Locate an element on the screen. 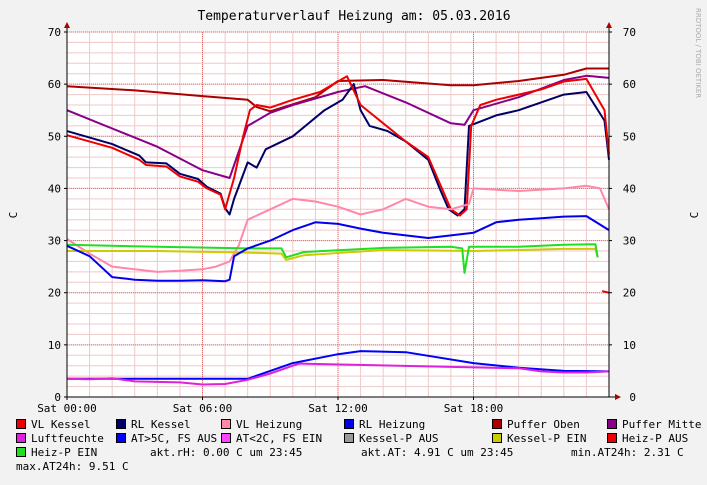  series-line-luftfeuchte is located at coordinates (338, 374).